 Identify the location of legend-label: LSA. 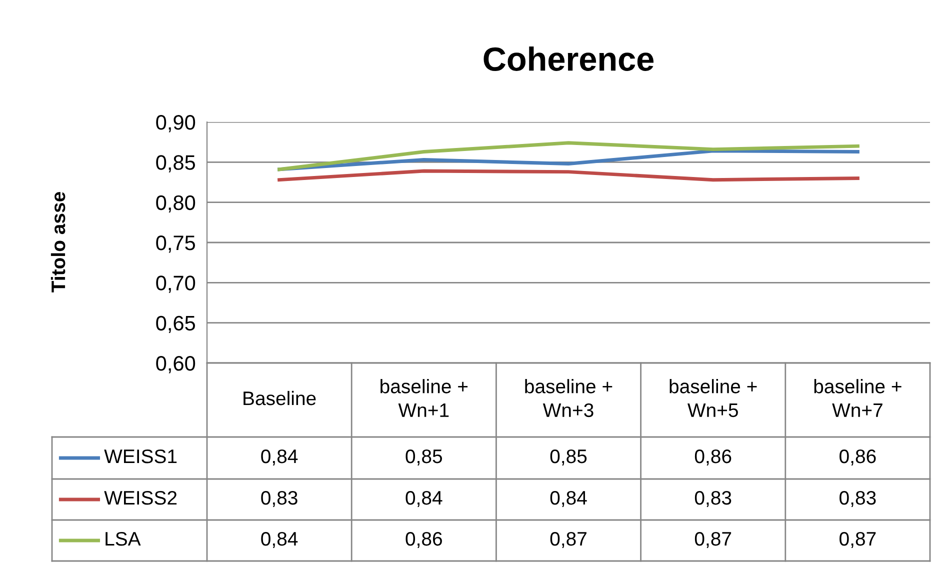
(123, 539).